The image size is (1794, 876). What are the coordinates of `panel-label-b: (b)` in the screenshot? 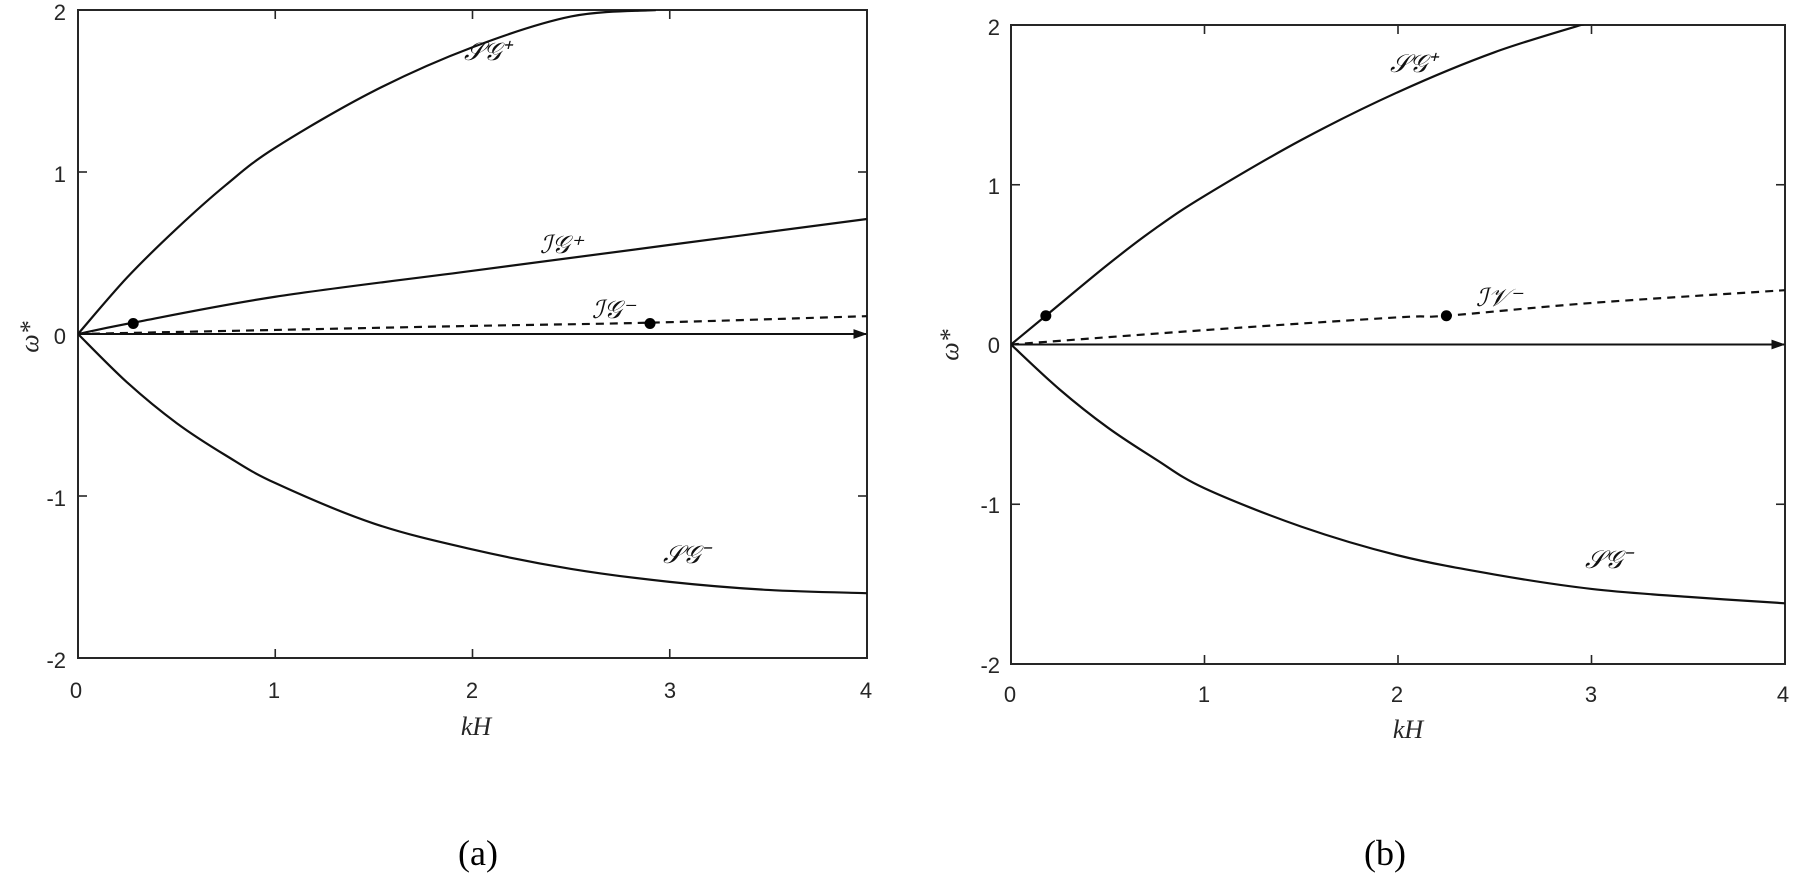 It's located at (1385, 853).